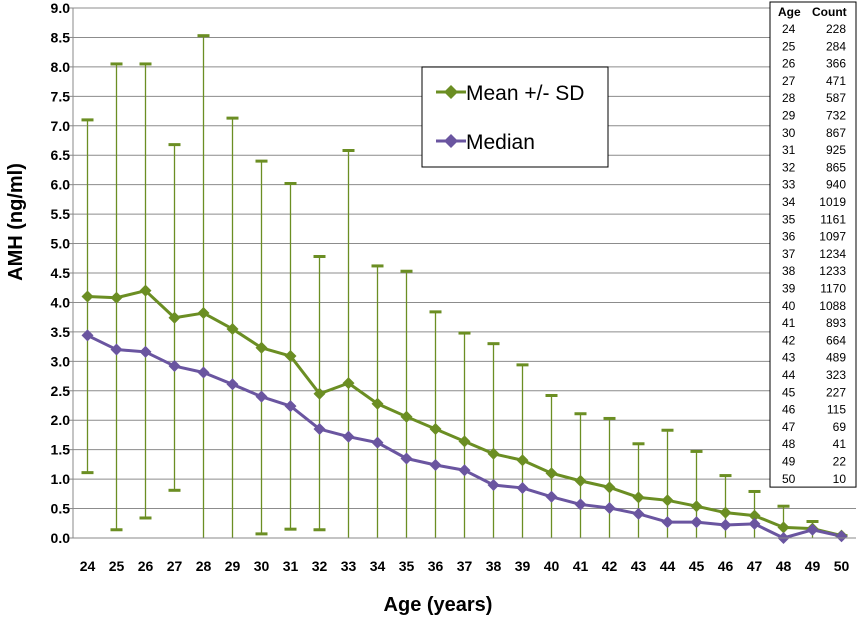 This screenshot has width=859, height=619. What do you see at coordinates (500, 142) in the screenshot?
I see `legend-label-median: Median` at bounding box center [500, 142].